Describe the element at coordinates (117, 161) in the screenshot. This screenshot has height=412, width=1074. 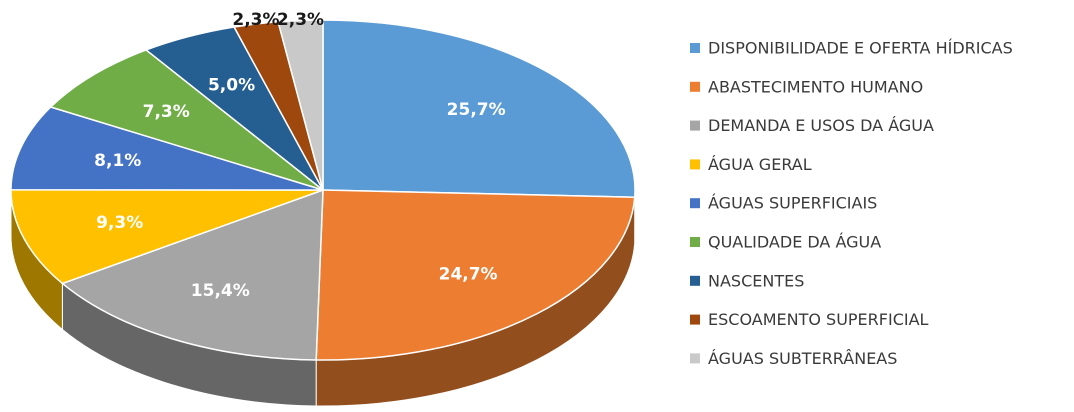
I see `data-label: 8,1%` at that location.